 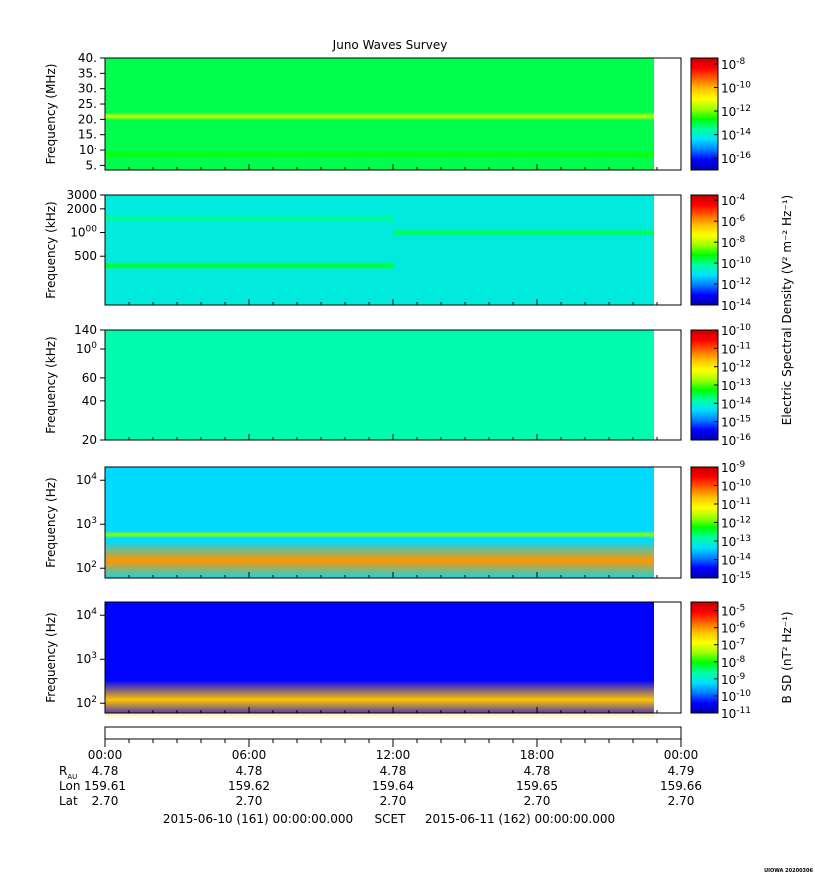 What do you see at coordinates (86, 348) in the screenshot?
I see `y-tick-label: 10⁰` at bounding box center [86, 348].